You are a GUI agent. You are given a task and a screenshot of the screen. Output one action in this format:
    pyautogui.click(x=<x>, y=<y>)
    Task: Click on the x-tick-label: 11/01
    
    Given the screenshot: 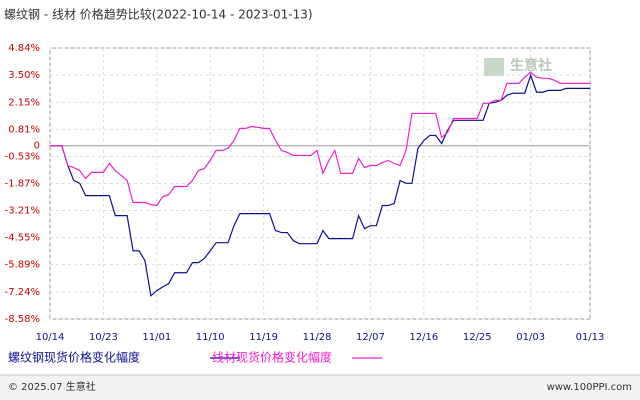 What is the action you would take?
    pyautogui.click(x=156, y=337)
    